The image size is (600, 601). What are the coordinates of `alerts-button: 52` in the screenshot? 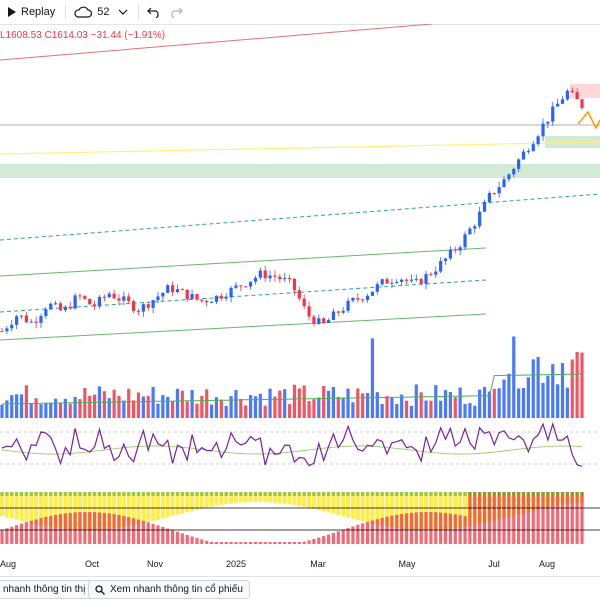 It's located at (100, 12).